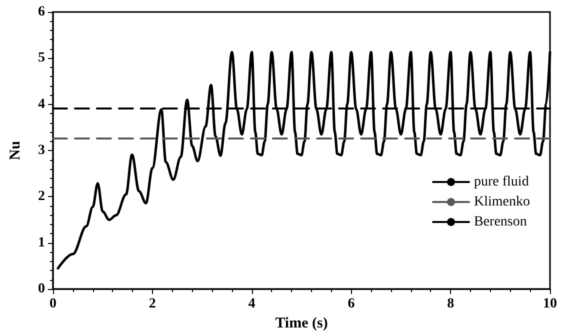  I want to click on x-tick-label: 0, so click(53, 304).